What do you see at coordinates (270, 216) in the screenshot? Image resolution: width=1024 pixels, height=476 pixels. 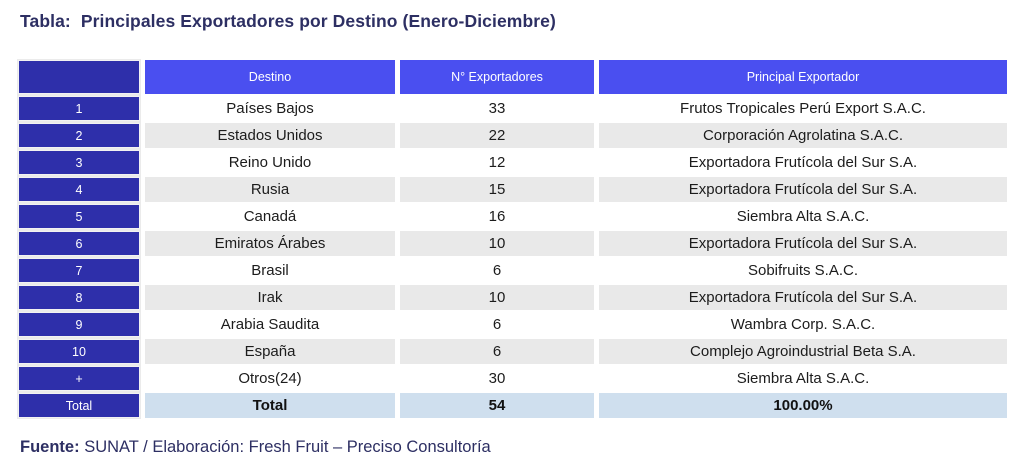 I see `destino-cell: Canadá` at bounding box center [270, 216].